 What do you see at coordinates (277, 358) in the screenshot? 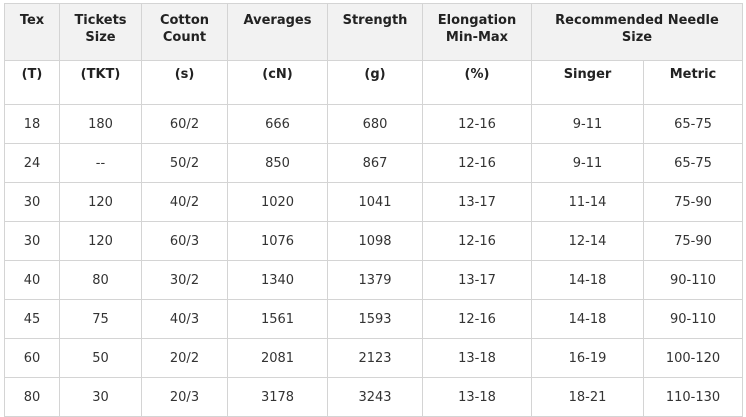
I see `data-cell: 2081` at bounding box center [277, 358].